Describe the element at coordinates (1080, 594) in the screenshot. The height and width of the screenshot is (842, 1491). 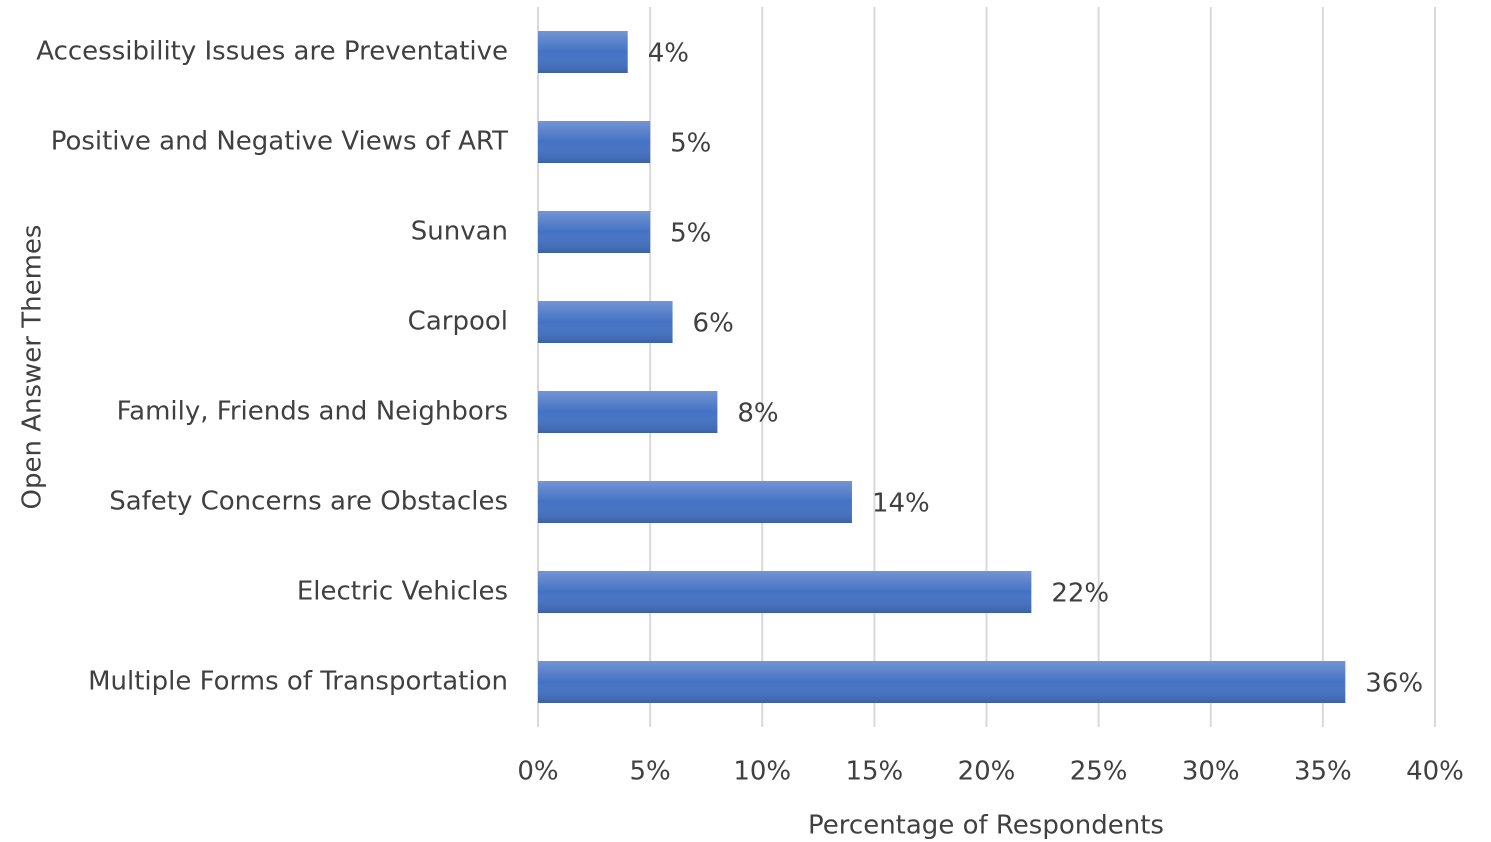
I see `value-label: 22%` at that location.